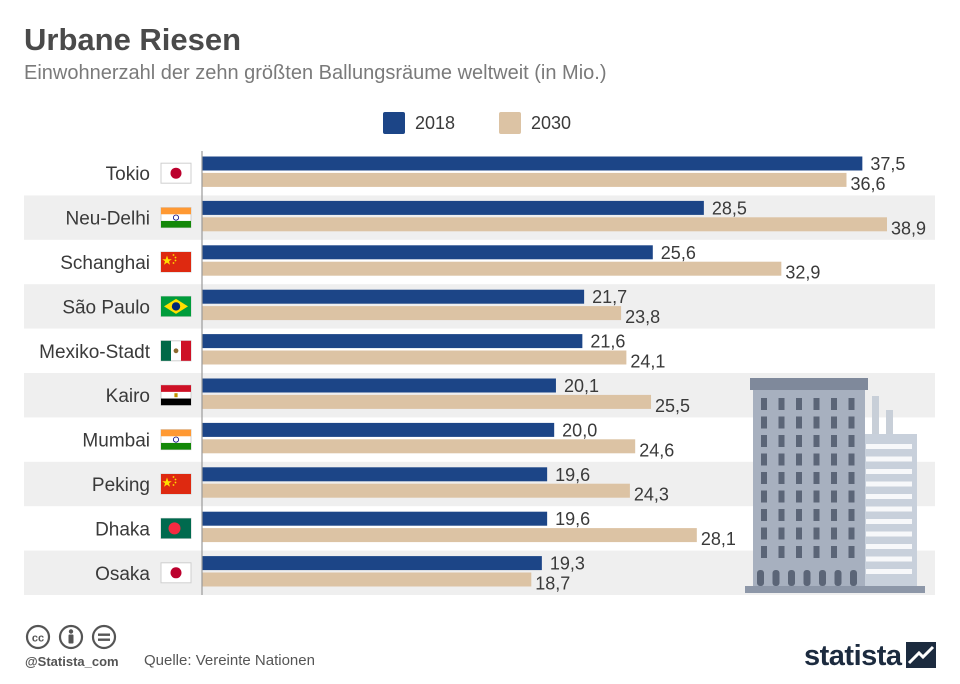 Image resolution: width=960 pixels, height=684 pixels. Describe the element at coordinates (656, 450) in the screenshot. I see `value-label-2030: 24,6` at that location.